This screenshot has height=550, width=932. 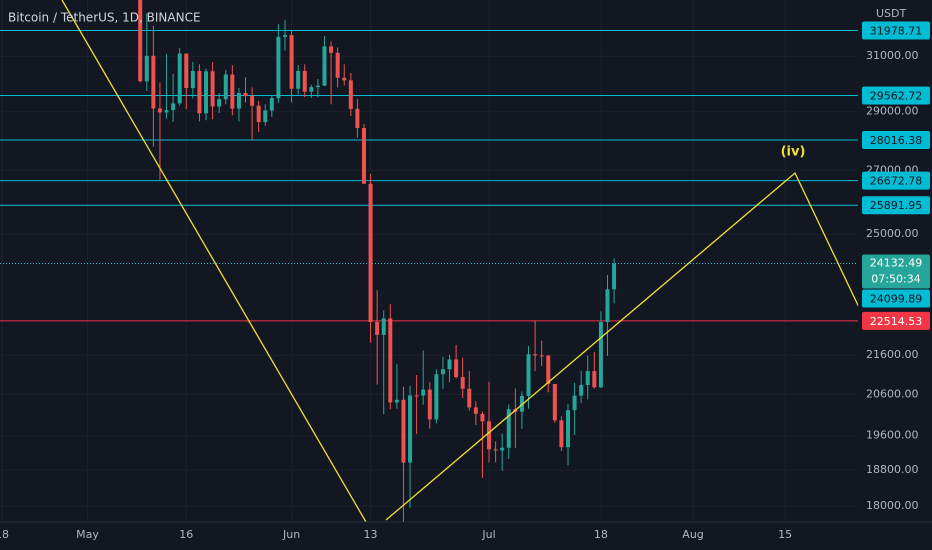 I want to click on y-tick-label: 29000.00, so click(x=892, y=110).